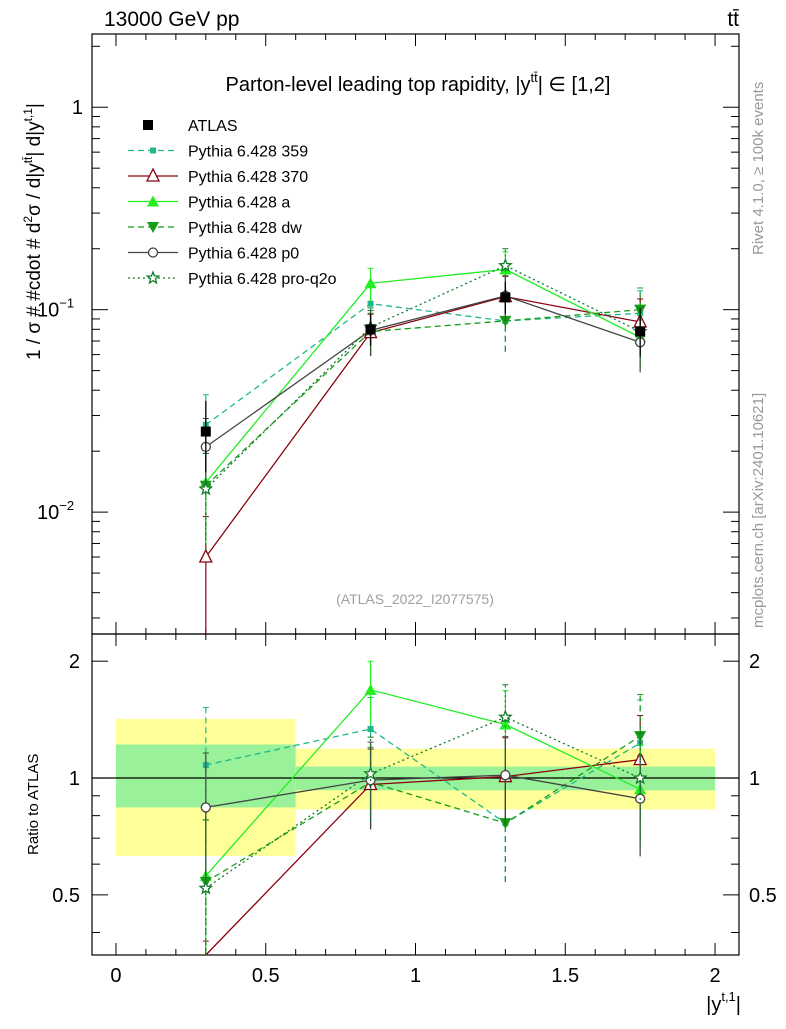 The image size is (786, 1029). I want to click on legend-label: Pythia 6.428 p0, so click(243, 254).